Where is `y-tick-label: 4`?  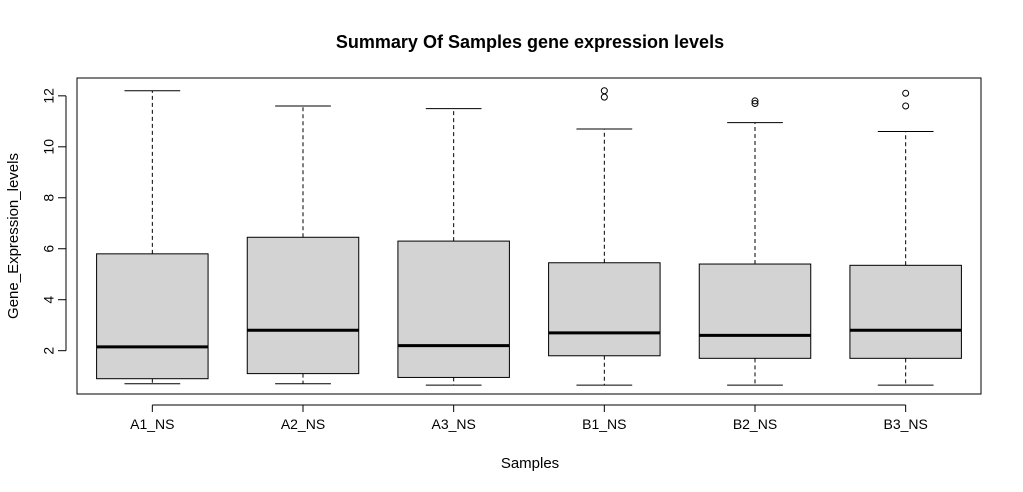 y-tick-label: 4 is located at coordinates (49, 300).